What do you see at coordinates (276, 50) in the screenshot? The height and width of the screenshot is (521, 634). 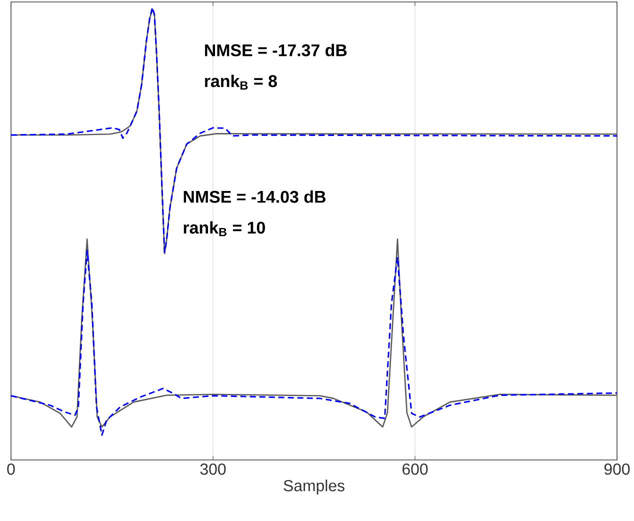 I see `annotation: NMSE = -17.37 dB` at bounding box center [276, 50].